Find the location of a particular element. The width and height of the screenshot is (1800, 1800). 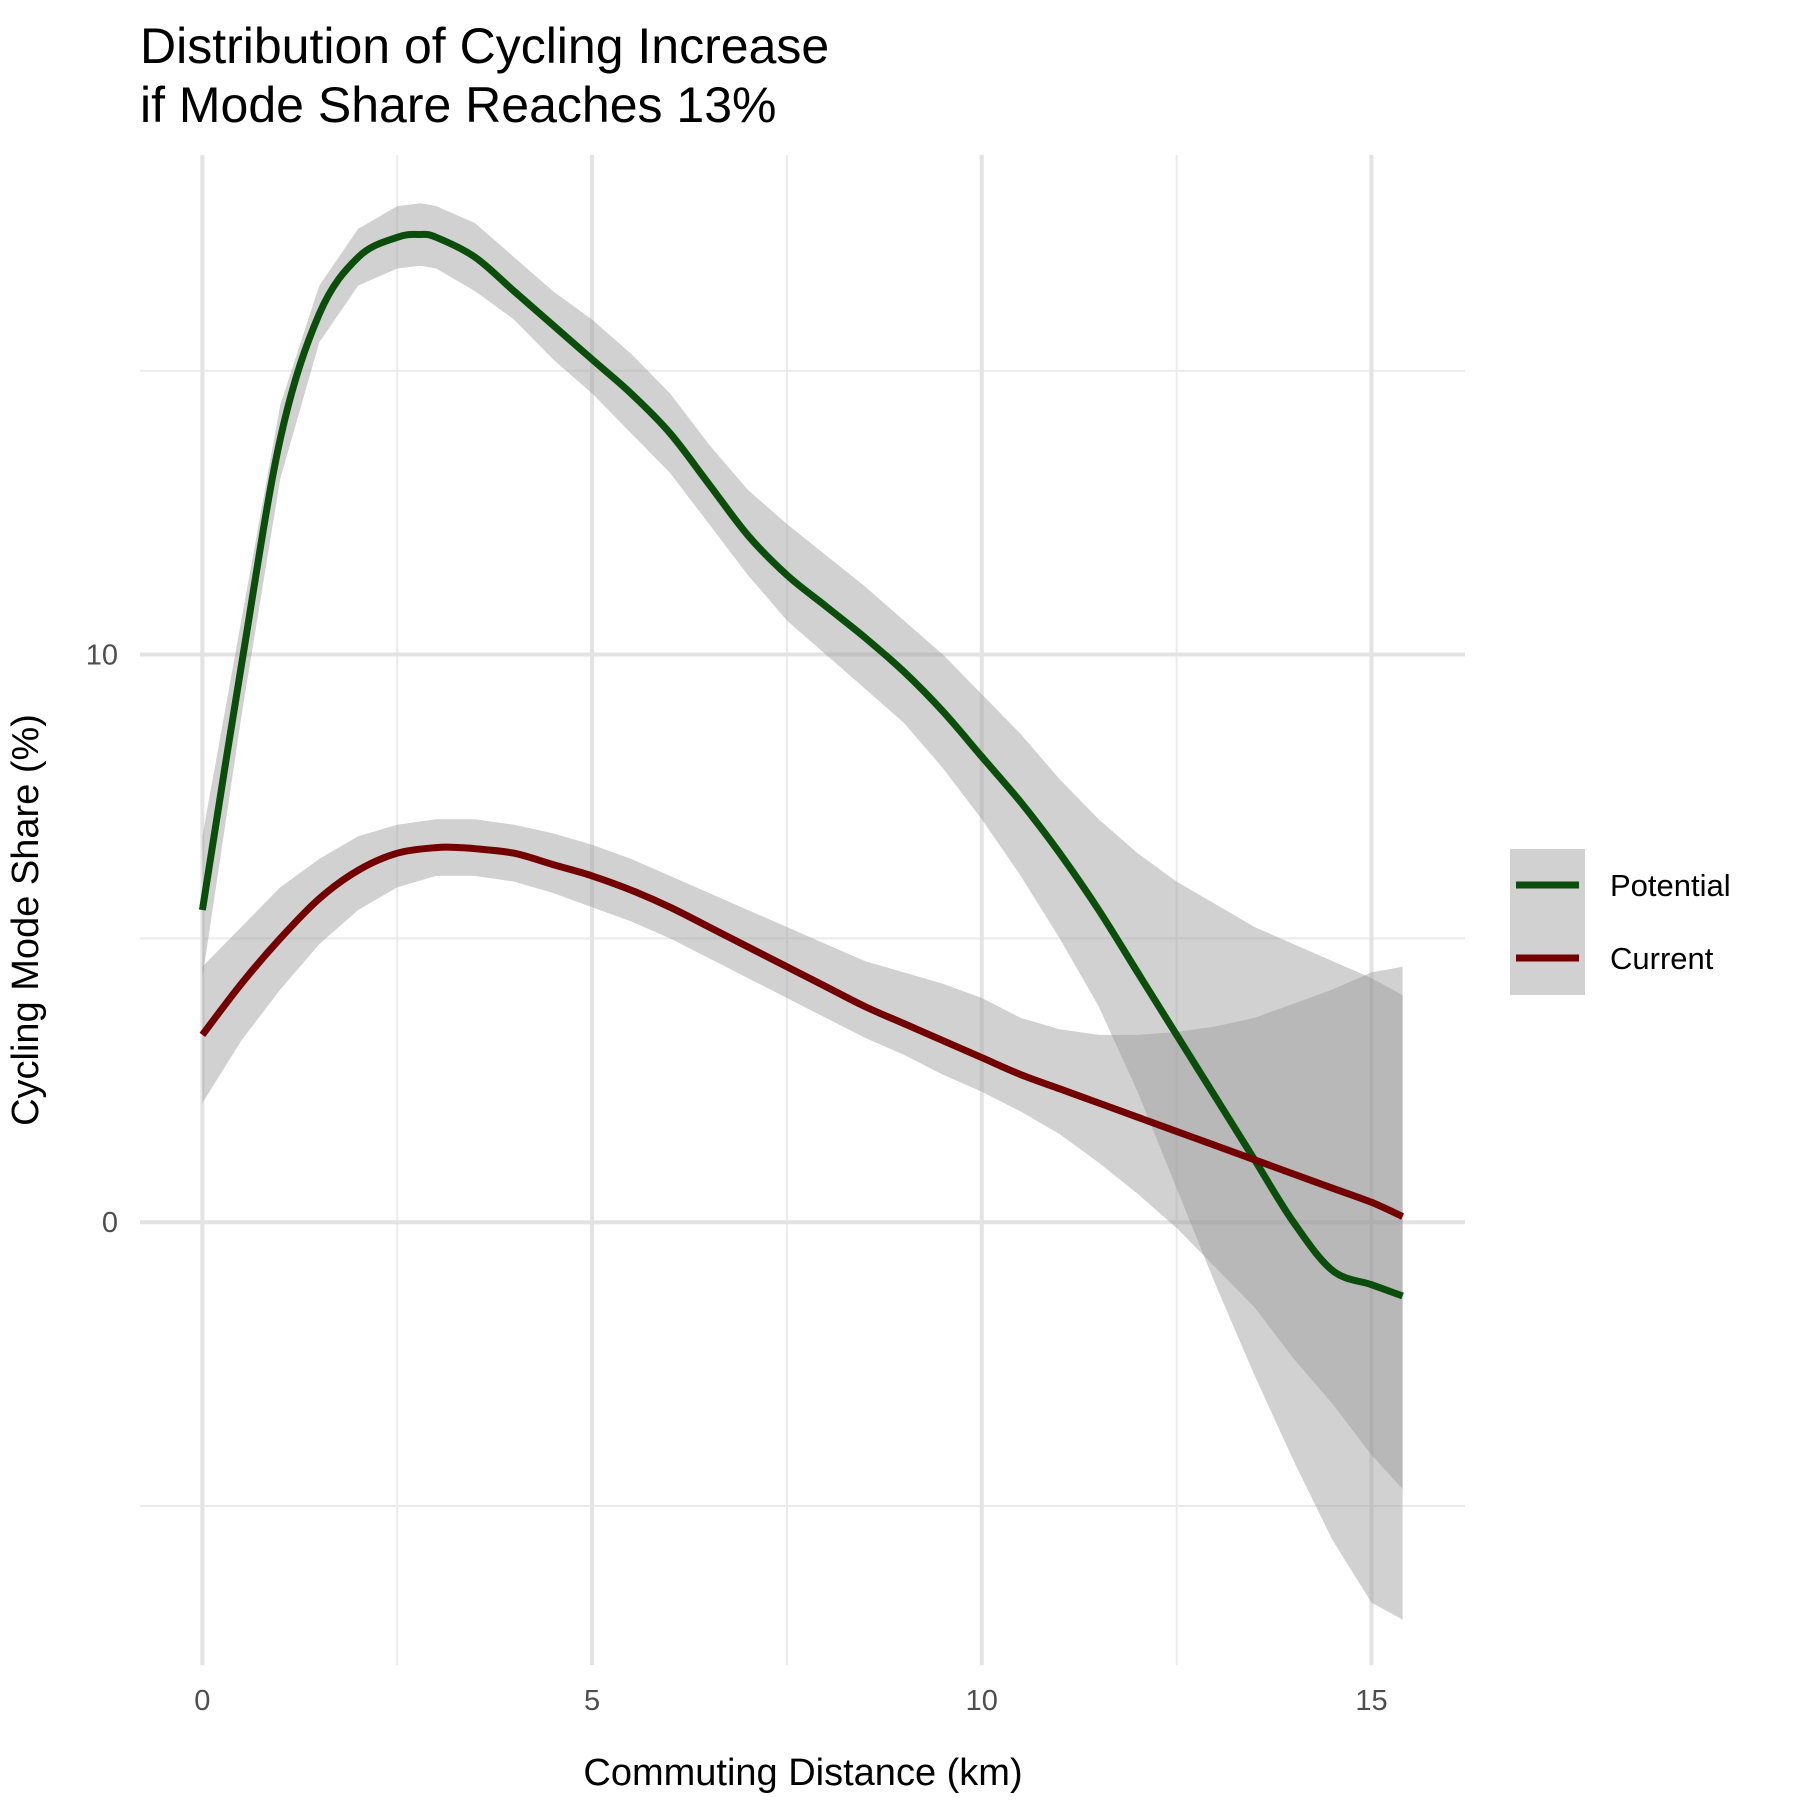

x-axis-title: Commuting Distance (km) is located at coordinates (802, 1773).